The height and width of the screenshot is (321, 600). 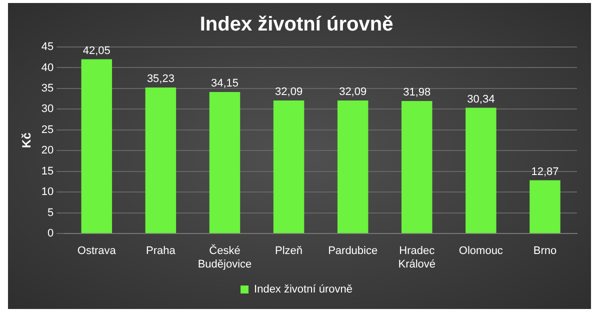 I want to click on y-tick-label: 30, so click(x=47, y=109).